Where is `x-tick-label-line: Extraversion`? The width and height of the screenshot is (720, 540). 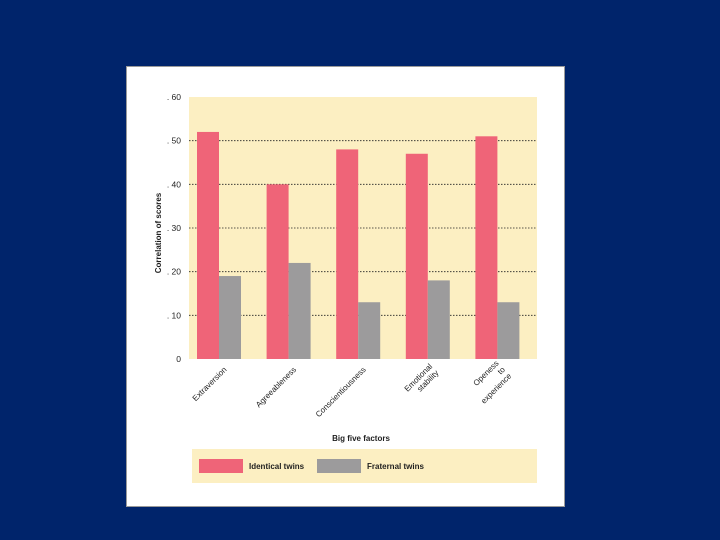 x-tick-label-line: Extraversion is located at coordinates (210, 384).